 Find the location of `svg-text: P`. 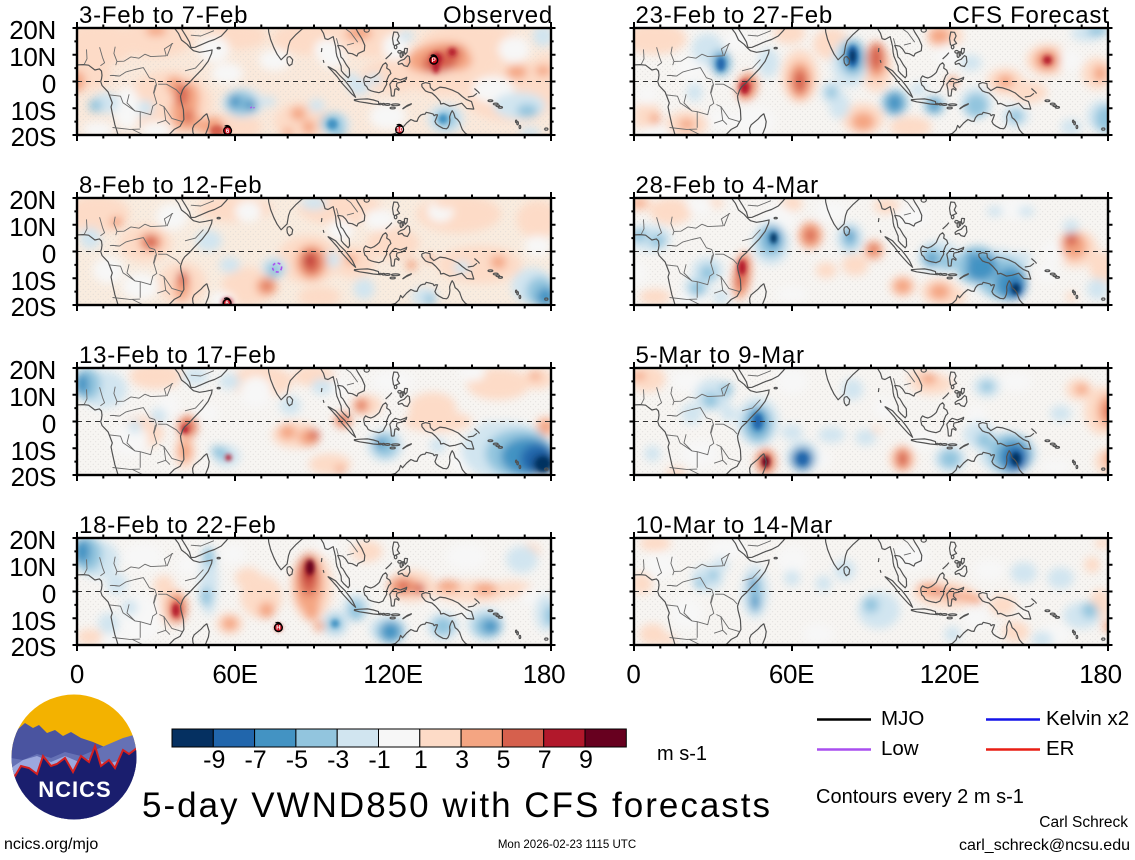

svg-text: P is located at coordinates (434, 61).